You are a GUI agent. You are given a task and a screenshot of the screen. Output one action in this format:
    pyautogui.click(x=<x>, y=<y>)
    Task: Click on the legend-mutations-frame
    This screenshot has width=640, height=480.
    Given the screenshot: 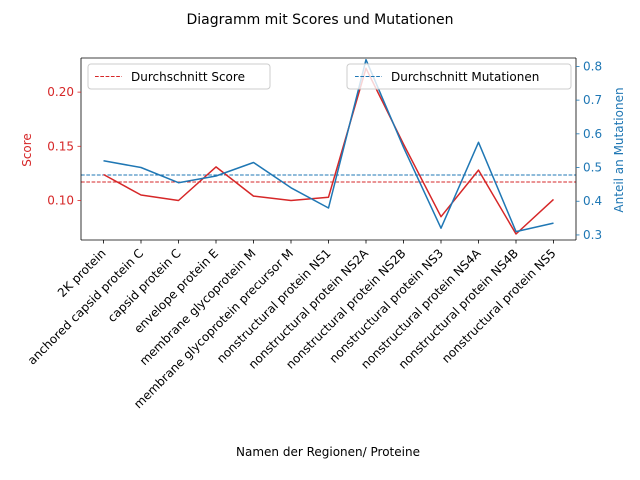 What is the action you would take?
    pyautogui.click(x=459, y=76)
    